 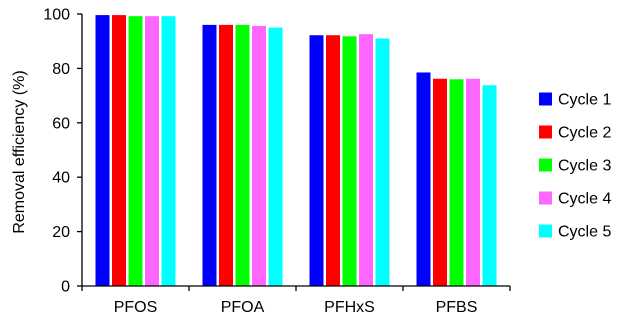 What do you see at coordinates (61, 178) in the screenshot?
I see `y-tick-label: 40` at bounding box center [61, 178].